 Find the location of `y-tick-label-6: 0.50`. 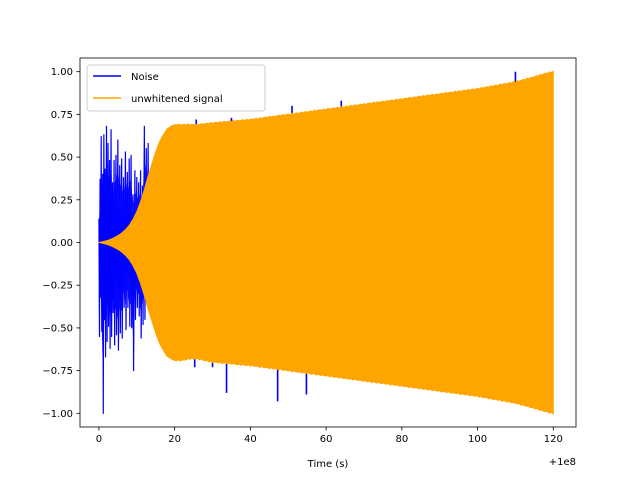

y-tick-label-6: 0.50 is located at coordinates (62, 158).